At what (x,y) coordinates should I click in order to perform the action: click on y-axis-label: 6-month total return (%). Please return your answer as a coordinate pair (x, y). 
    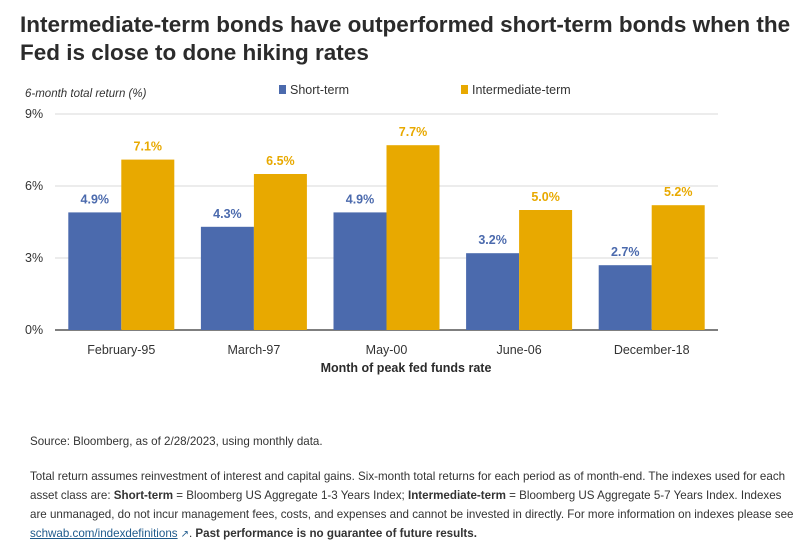
    Looking at the image, I should click on (86, 94).